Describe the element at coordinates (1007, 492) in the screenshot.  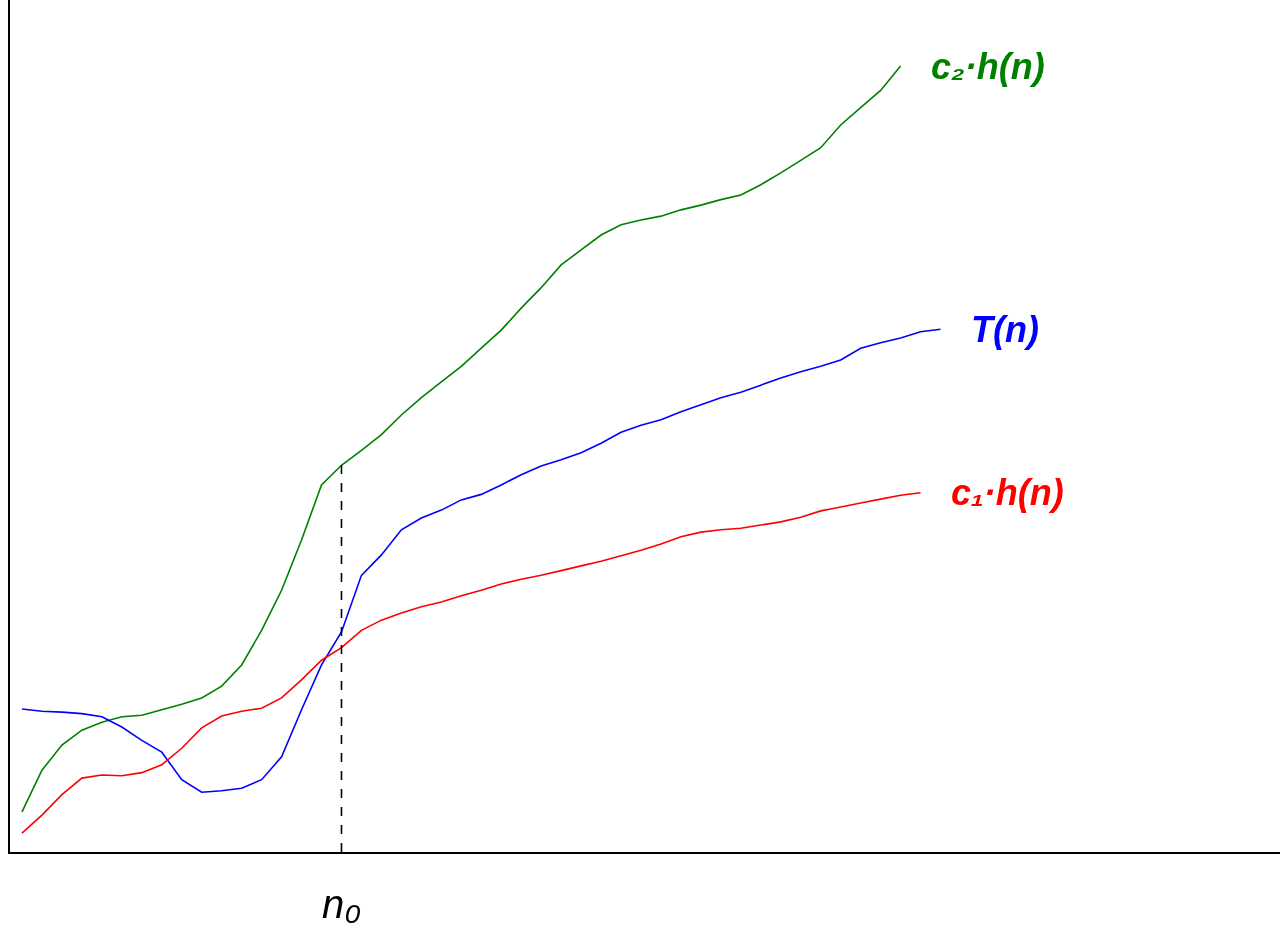
I see `series-label: c₁·h(n)` at that location.